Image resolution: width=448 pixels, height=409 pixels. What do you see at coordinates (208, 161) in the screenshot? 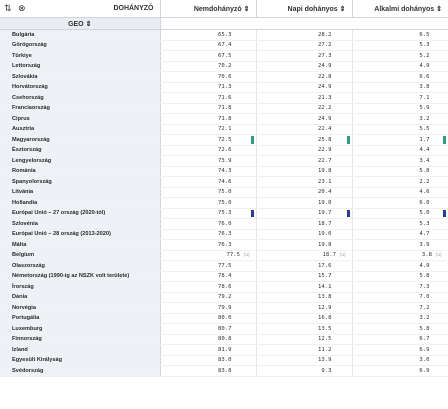
I see `value-cell: 73.9` at bounding box center [208, 161].